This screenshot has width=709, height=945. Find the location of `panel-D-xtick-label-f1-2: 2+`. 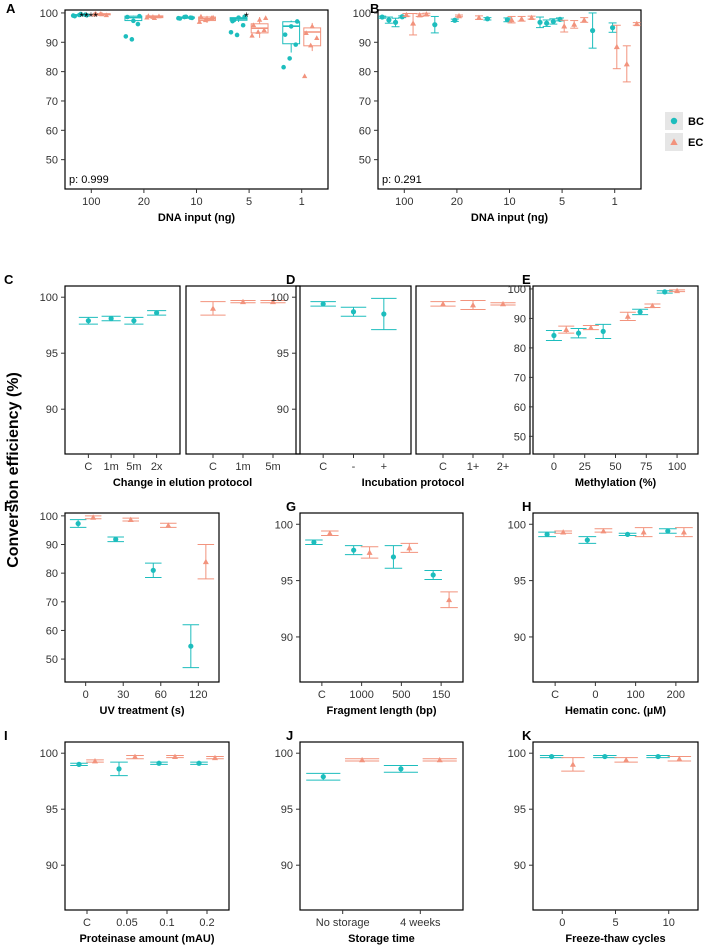

panel-D-xtick-label-f1-2: 2+ is located at coordinates (503, 467).